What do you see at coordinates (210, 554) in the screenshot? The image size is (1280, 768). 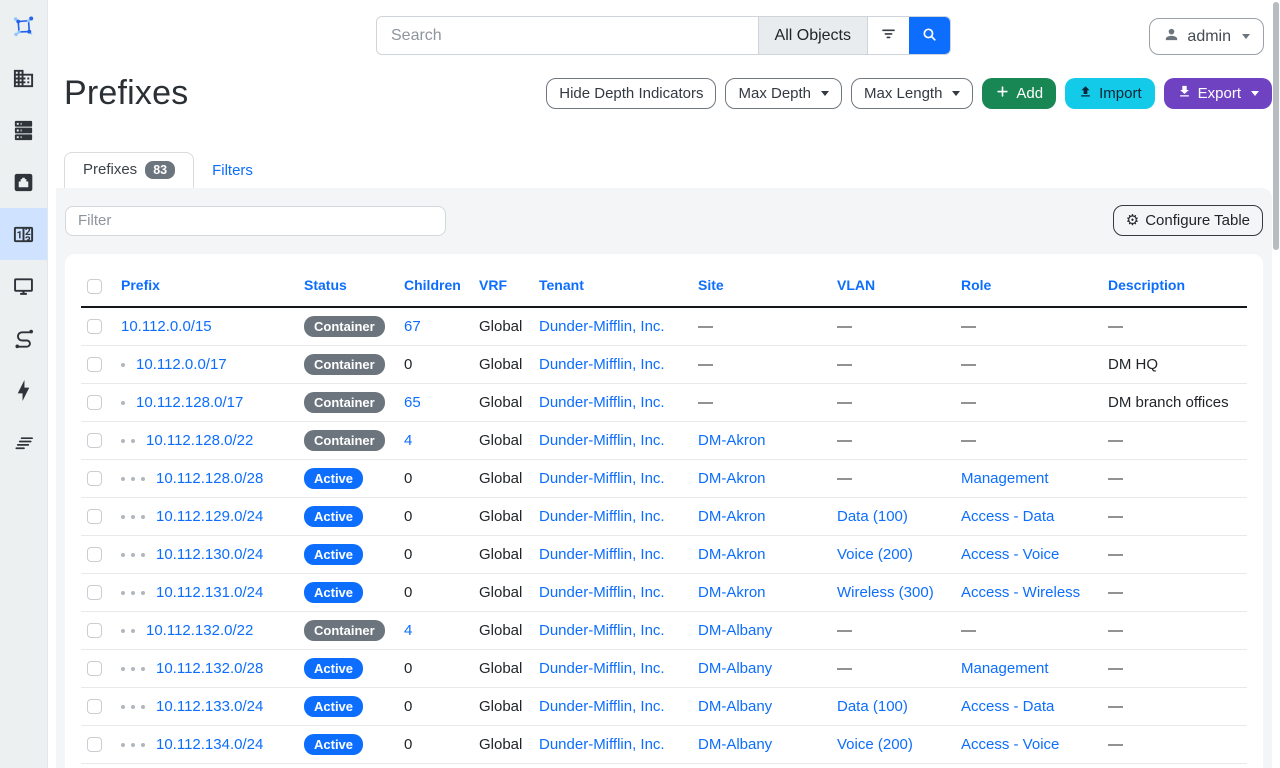 I see `prefix-link: 10.112.130.0/24` at bounding box center [210, 554].